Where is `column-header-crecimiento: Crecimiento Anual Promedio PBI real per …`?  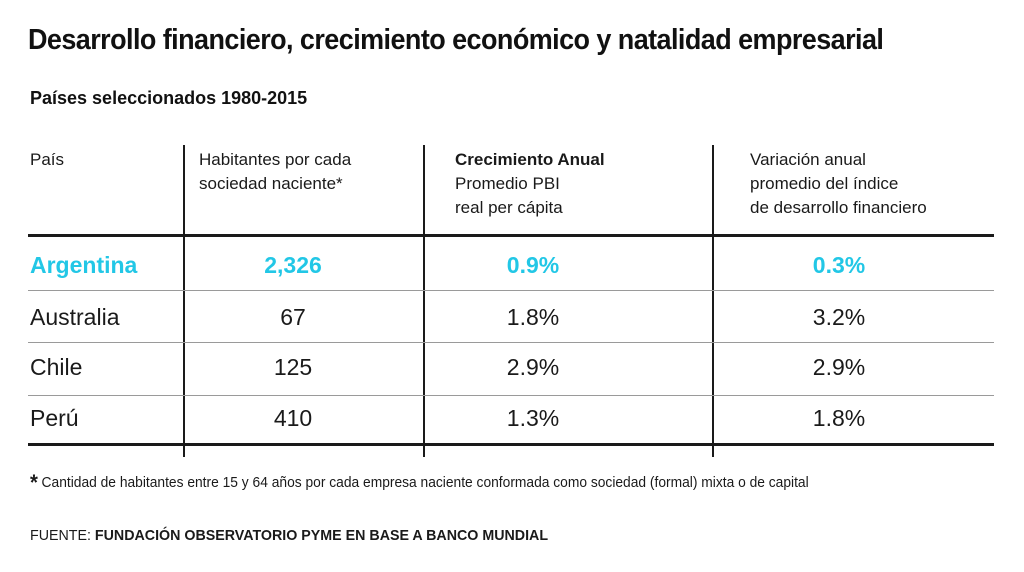
column-header-crecimiento: Crecimiento Anual Promedio PBI real per … is located at coordinates (530, 184).